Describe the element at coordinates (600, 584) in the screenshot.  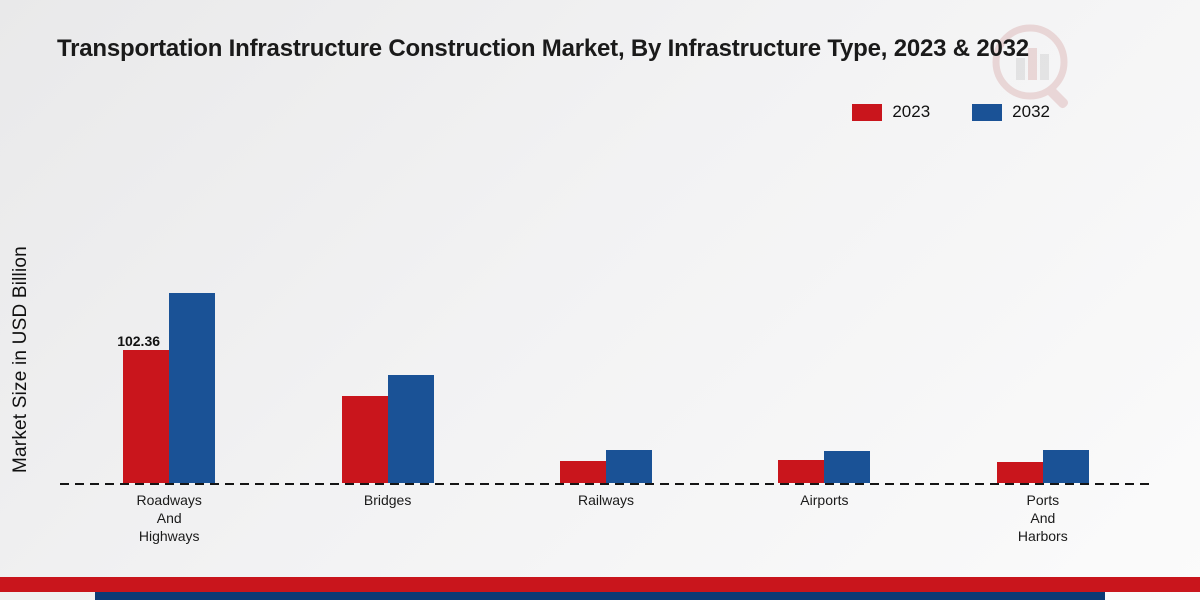
I see `footer-red-strip` at that location.